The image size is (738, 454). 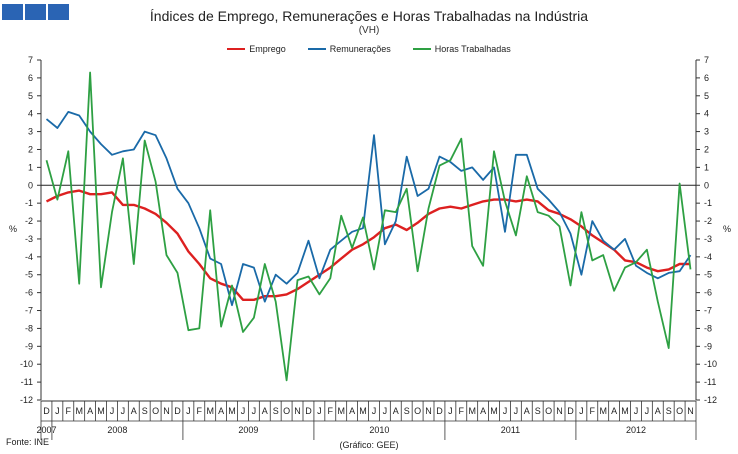 What do you see at coordinates (710, 382) in the screenshot?
I see `y-tick-label-right: -11` at bounding box center [710, 382].